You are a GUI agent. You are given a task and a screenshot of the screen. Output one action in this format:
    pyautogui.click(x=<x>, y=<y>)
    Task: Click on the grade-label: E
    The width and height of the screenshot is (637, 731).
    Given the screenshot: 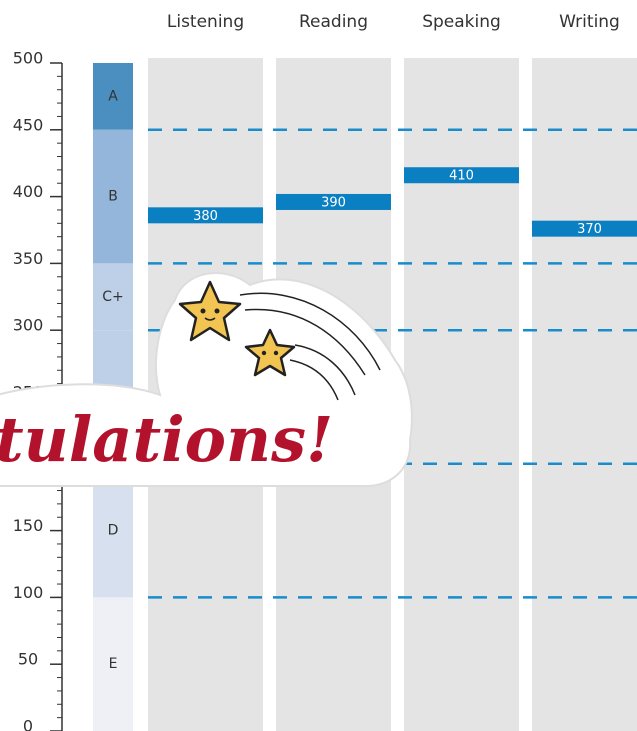 What is the action you would take?
    pyautogui.click(x=113, y=664)
    